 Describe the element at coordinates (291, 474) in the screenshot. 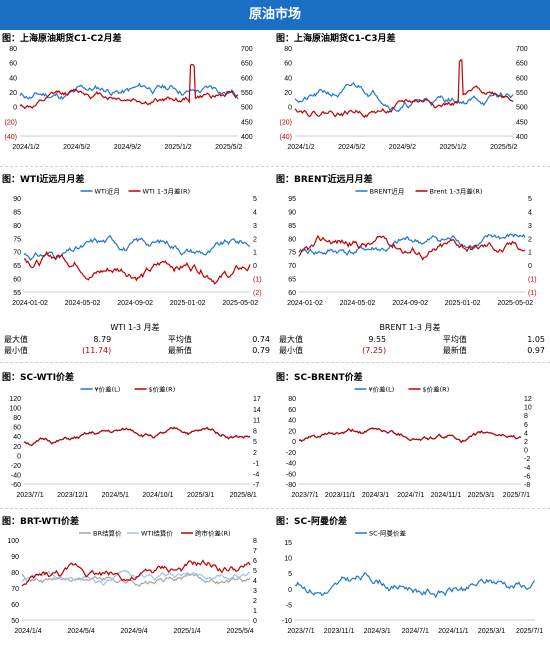

I see `y-tick-label-left: -60` at that location.